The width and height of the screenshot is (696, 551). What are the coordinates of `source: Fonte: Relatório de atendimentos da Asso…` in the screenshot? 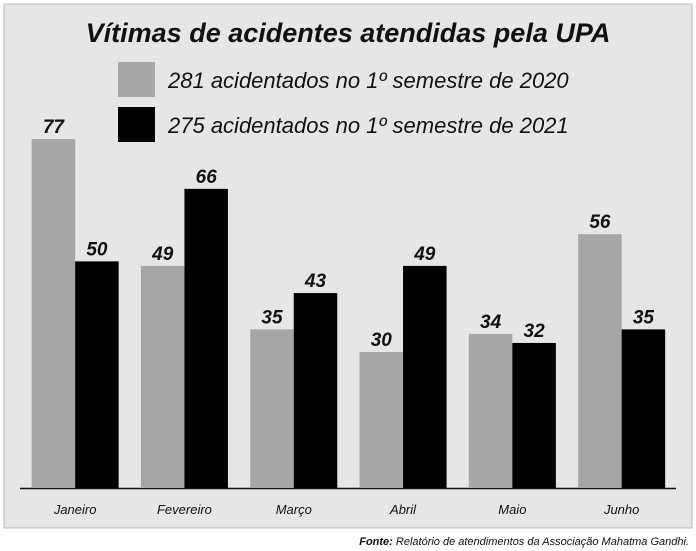 It's located at (524, 542).